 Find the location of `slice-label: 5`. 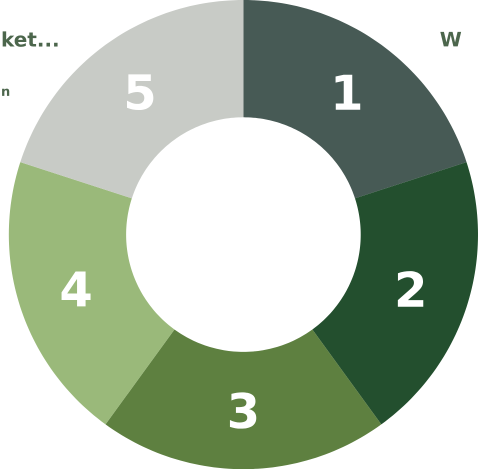

slice-label: 5 is located at coordinates (140, 92).